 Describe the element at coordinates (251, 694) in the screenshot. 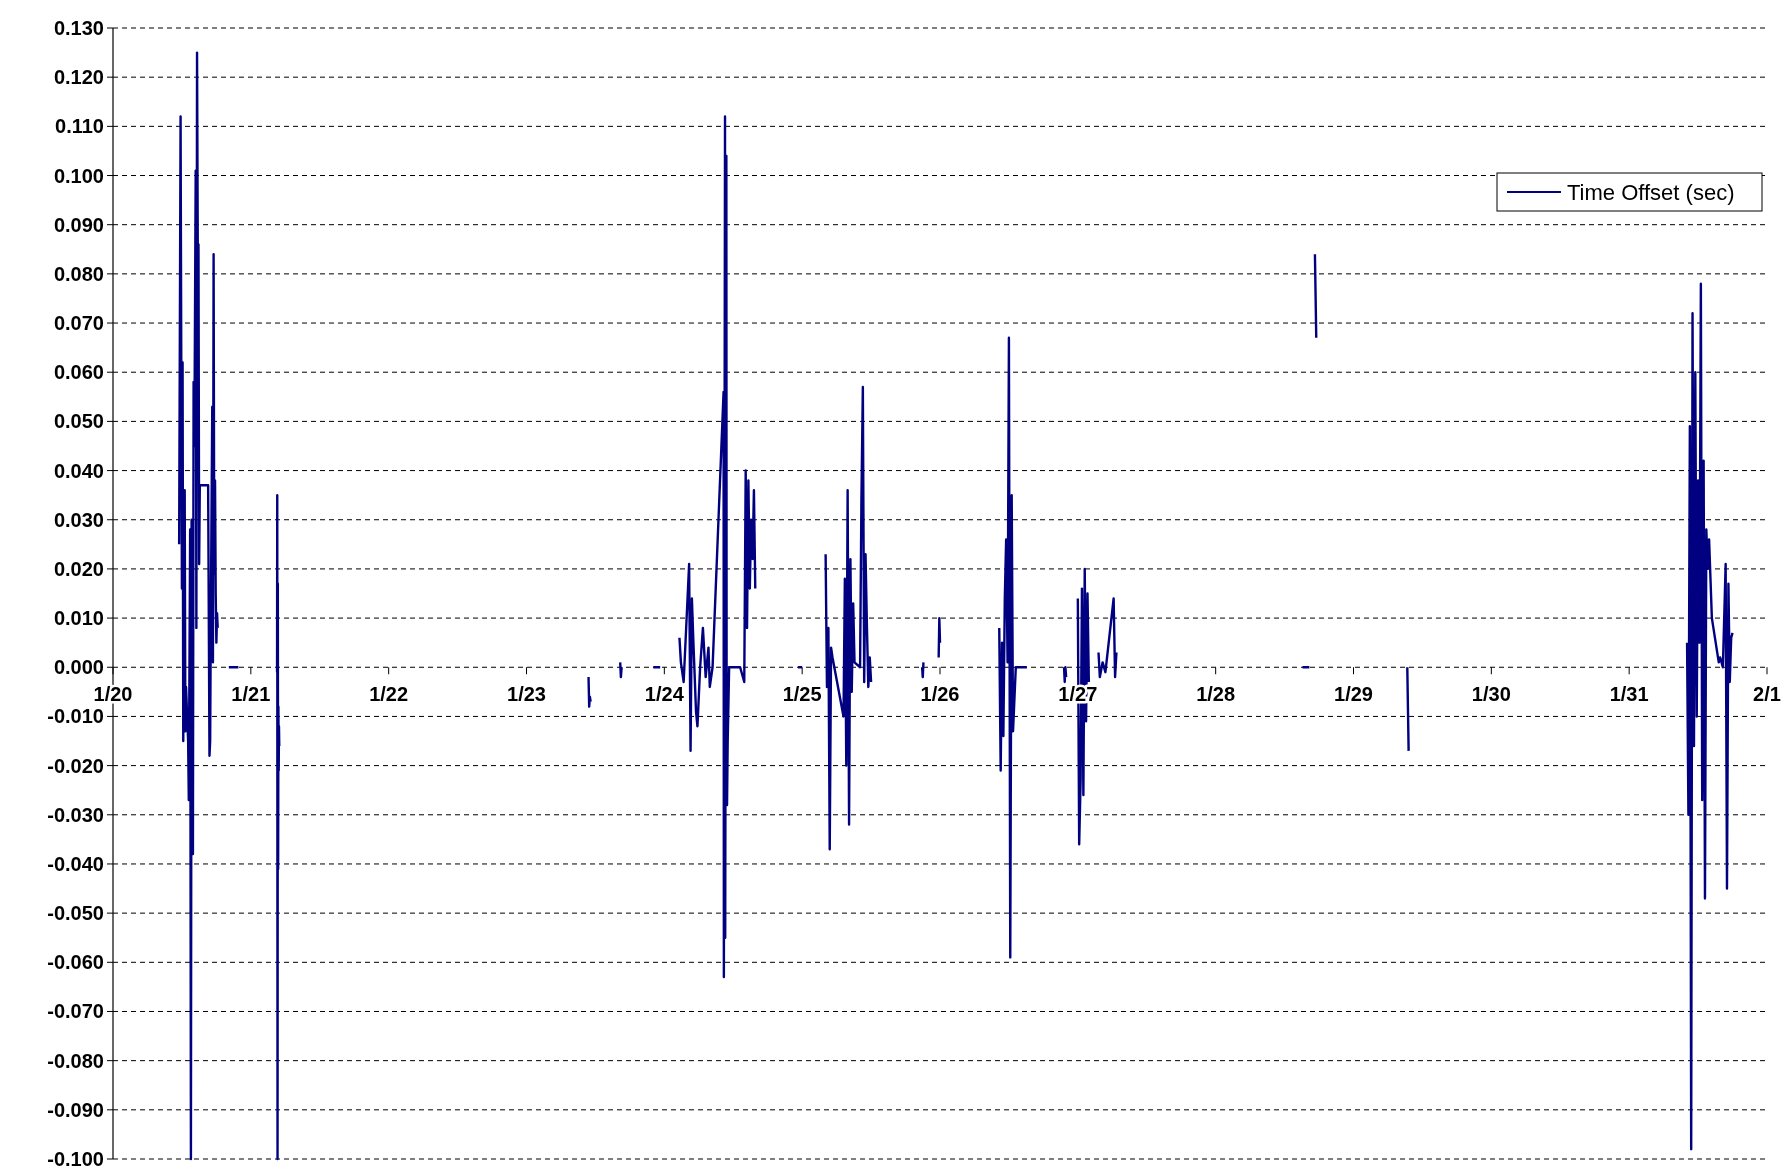

I see `x-tick-label: 1/21` at that location.